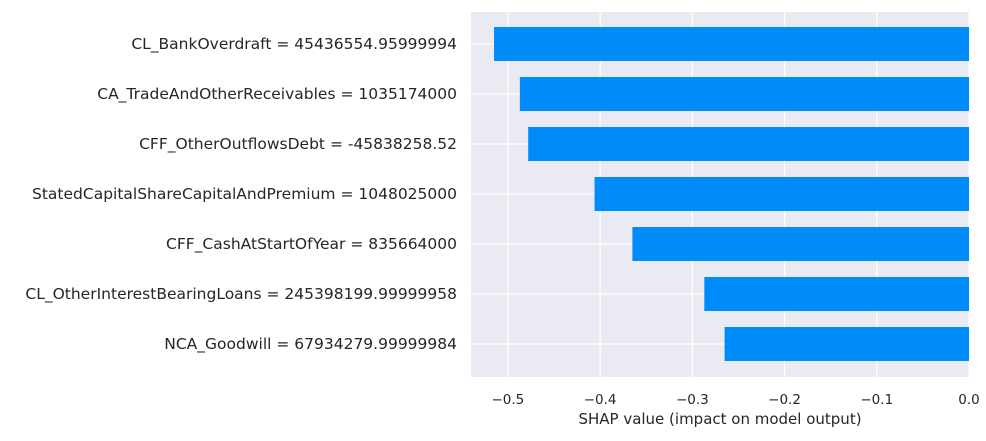  Describe the element at coordinates (311, 244) in the screenshot. I see `y-tick-label: CFF_CashAtStartOfYear = 835664000` at that location.